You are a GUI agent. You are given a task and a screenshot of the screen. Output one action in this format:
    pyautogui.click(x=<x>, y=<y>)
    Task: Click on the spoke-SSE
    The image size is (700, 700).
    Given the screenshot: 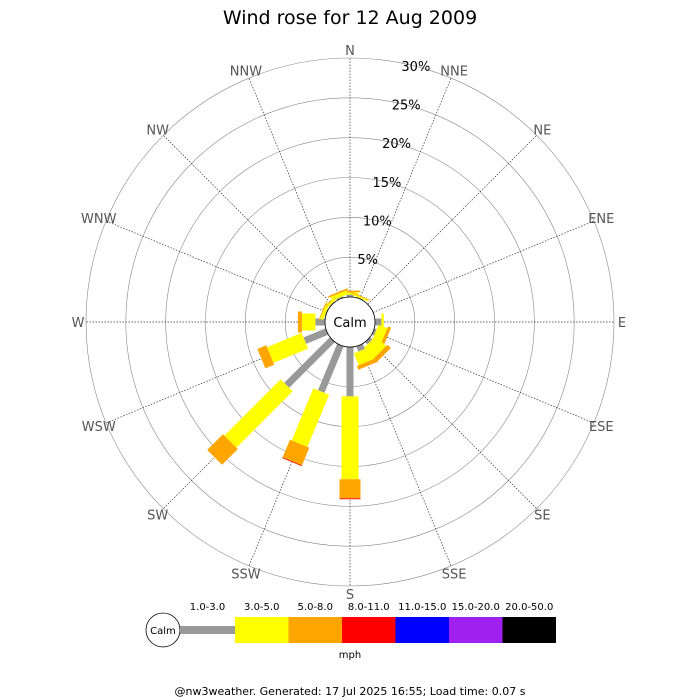 What is the action you would take?
    pyautogui.click(x=405, y=455)
    